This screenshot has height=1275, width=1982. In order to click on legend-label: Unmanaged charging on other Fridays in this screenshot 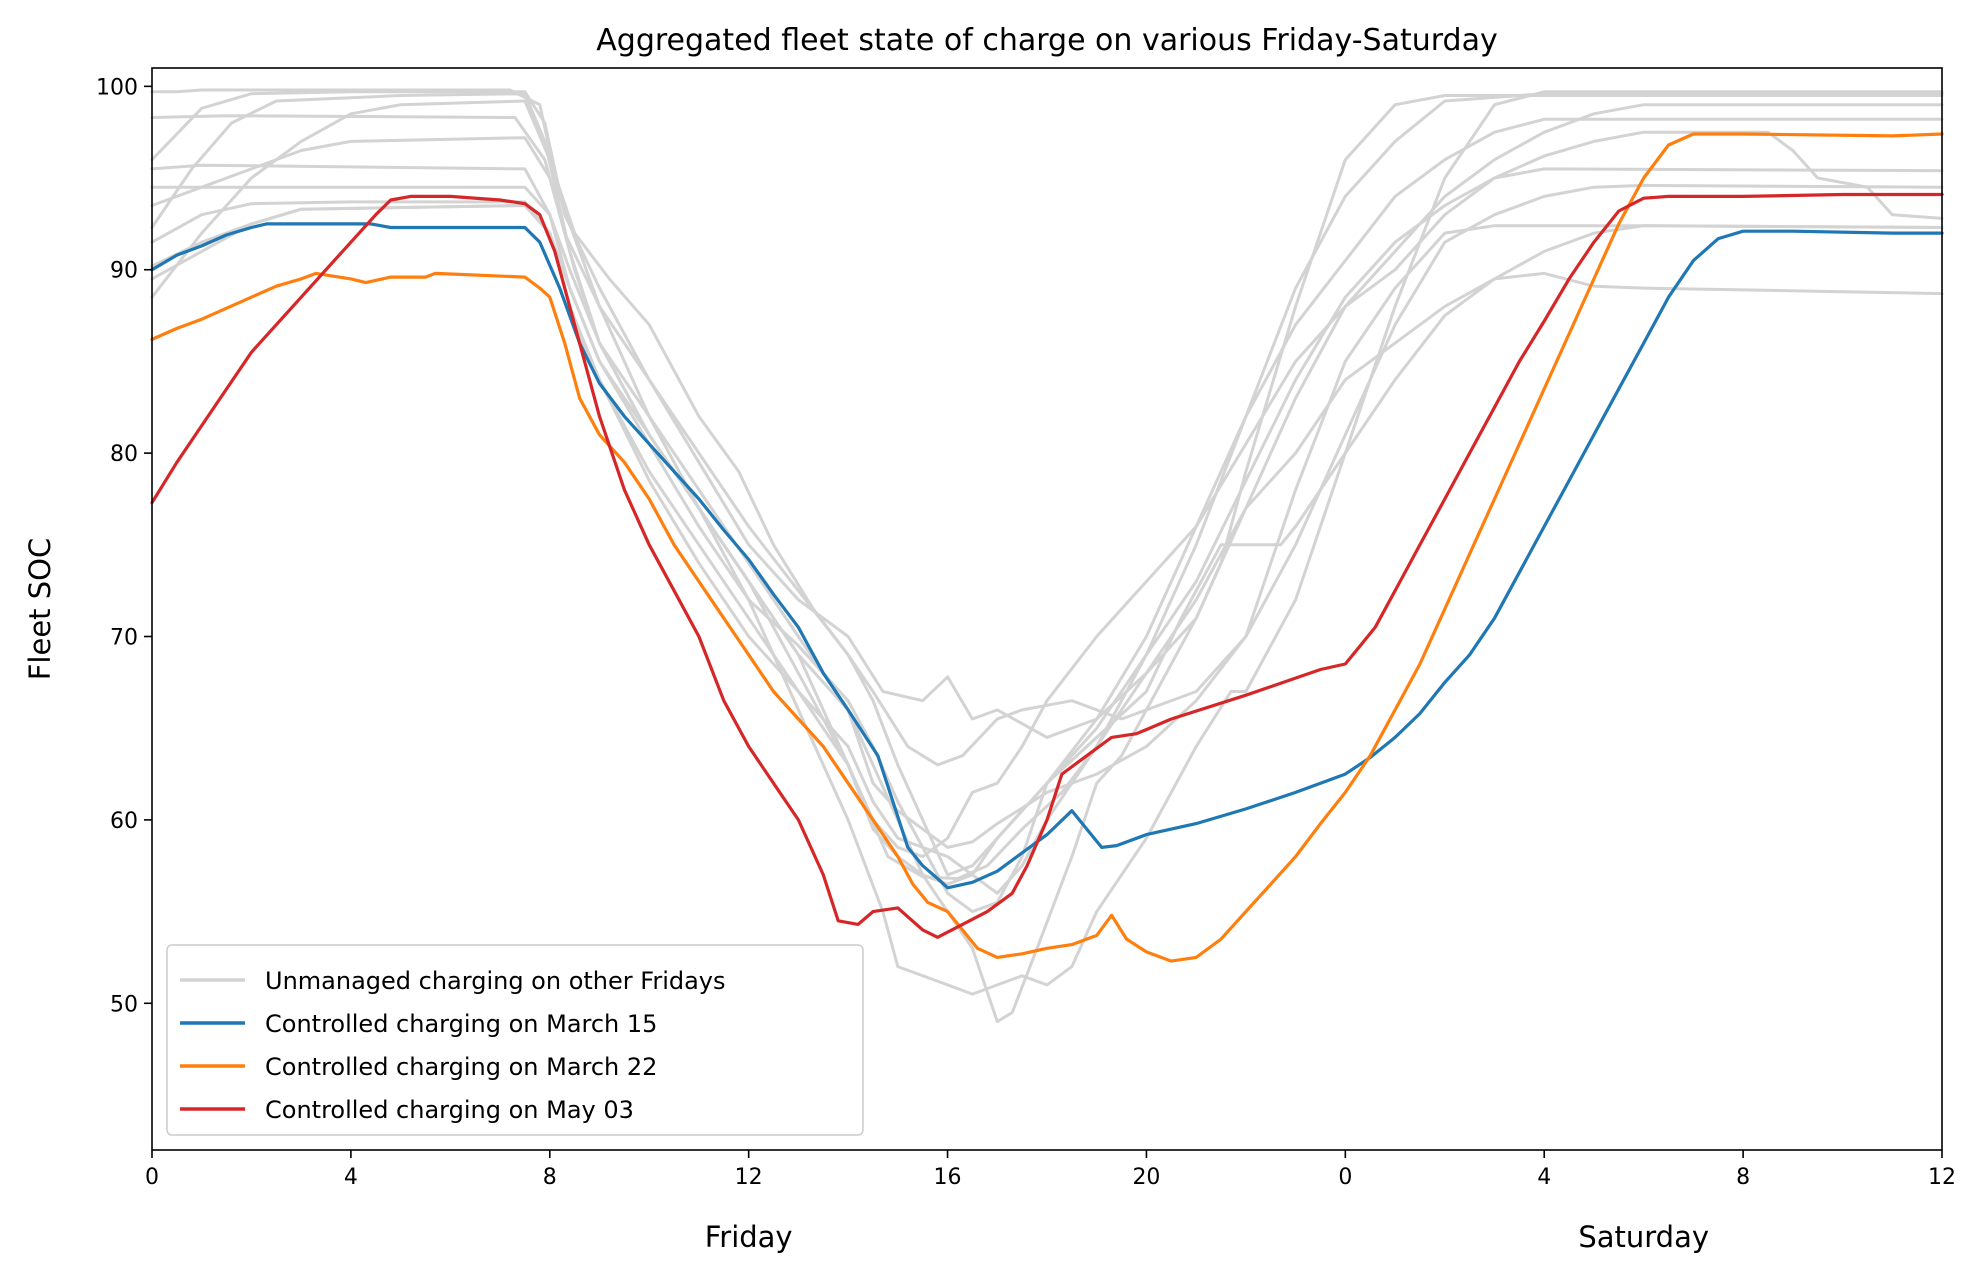, I will do `click(495, 981)`.